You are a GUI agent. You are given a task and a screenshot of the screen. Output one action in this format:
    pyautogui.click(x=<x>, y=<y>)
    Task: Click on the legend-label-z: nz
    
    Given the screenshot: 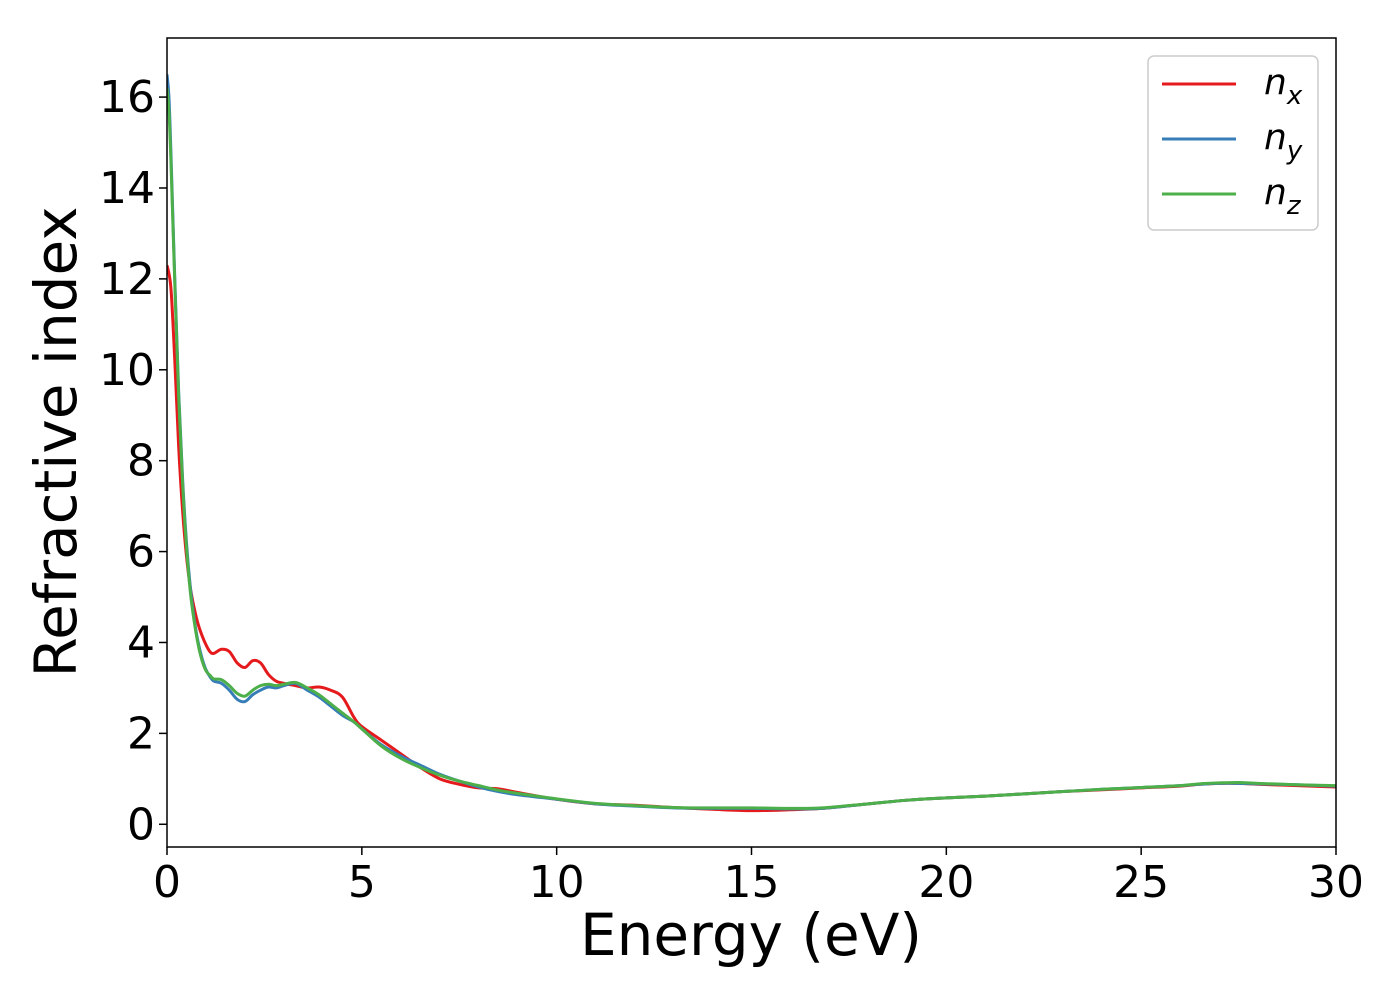 What is the action you would take?
    pyautogui.click(x=1283, y=196)
    